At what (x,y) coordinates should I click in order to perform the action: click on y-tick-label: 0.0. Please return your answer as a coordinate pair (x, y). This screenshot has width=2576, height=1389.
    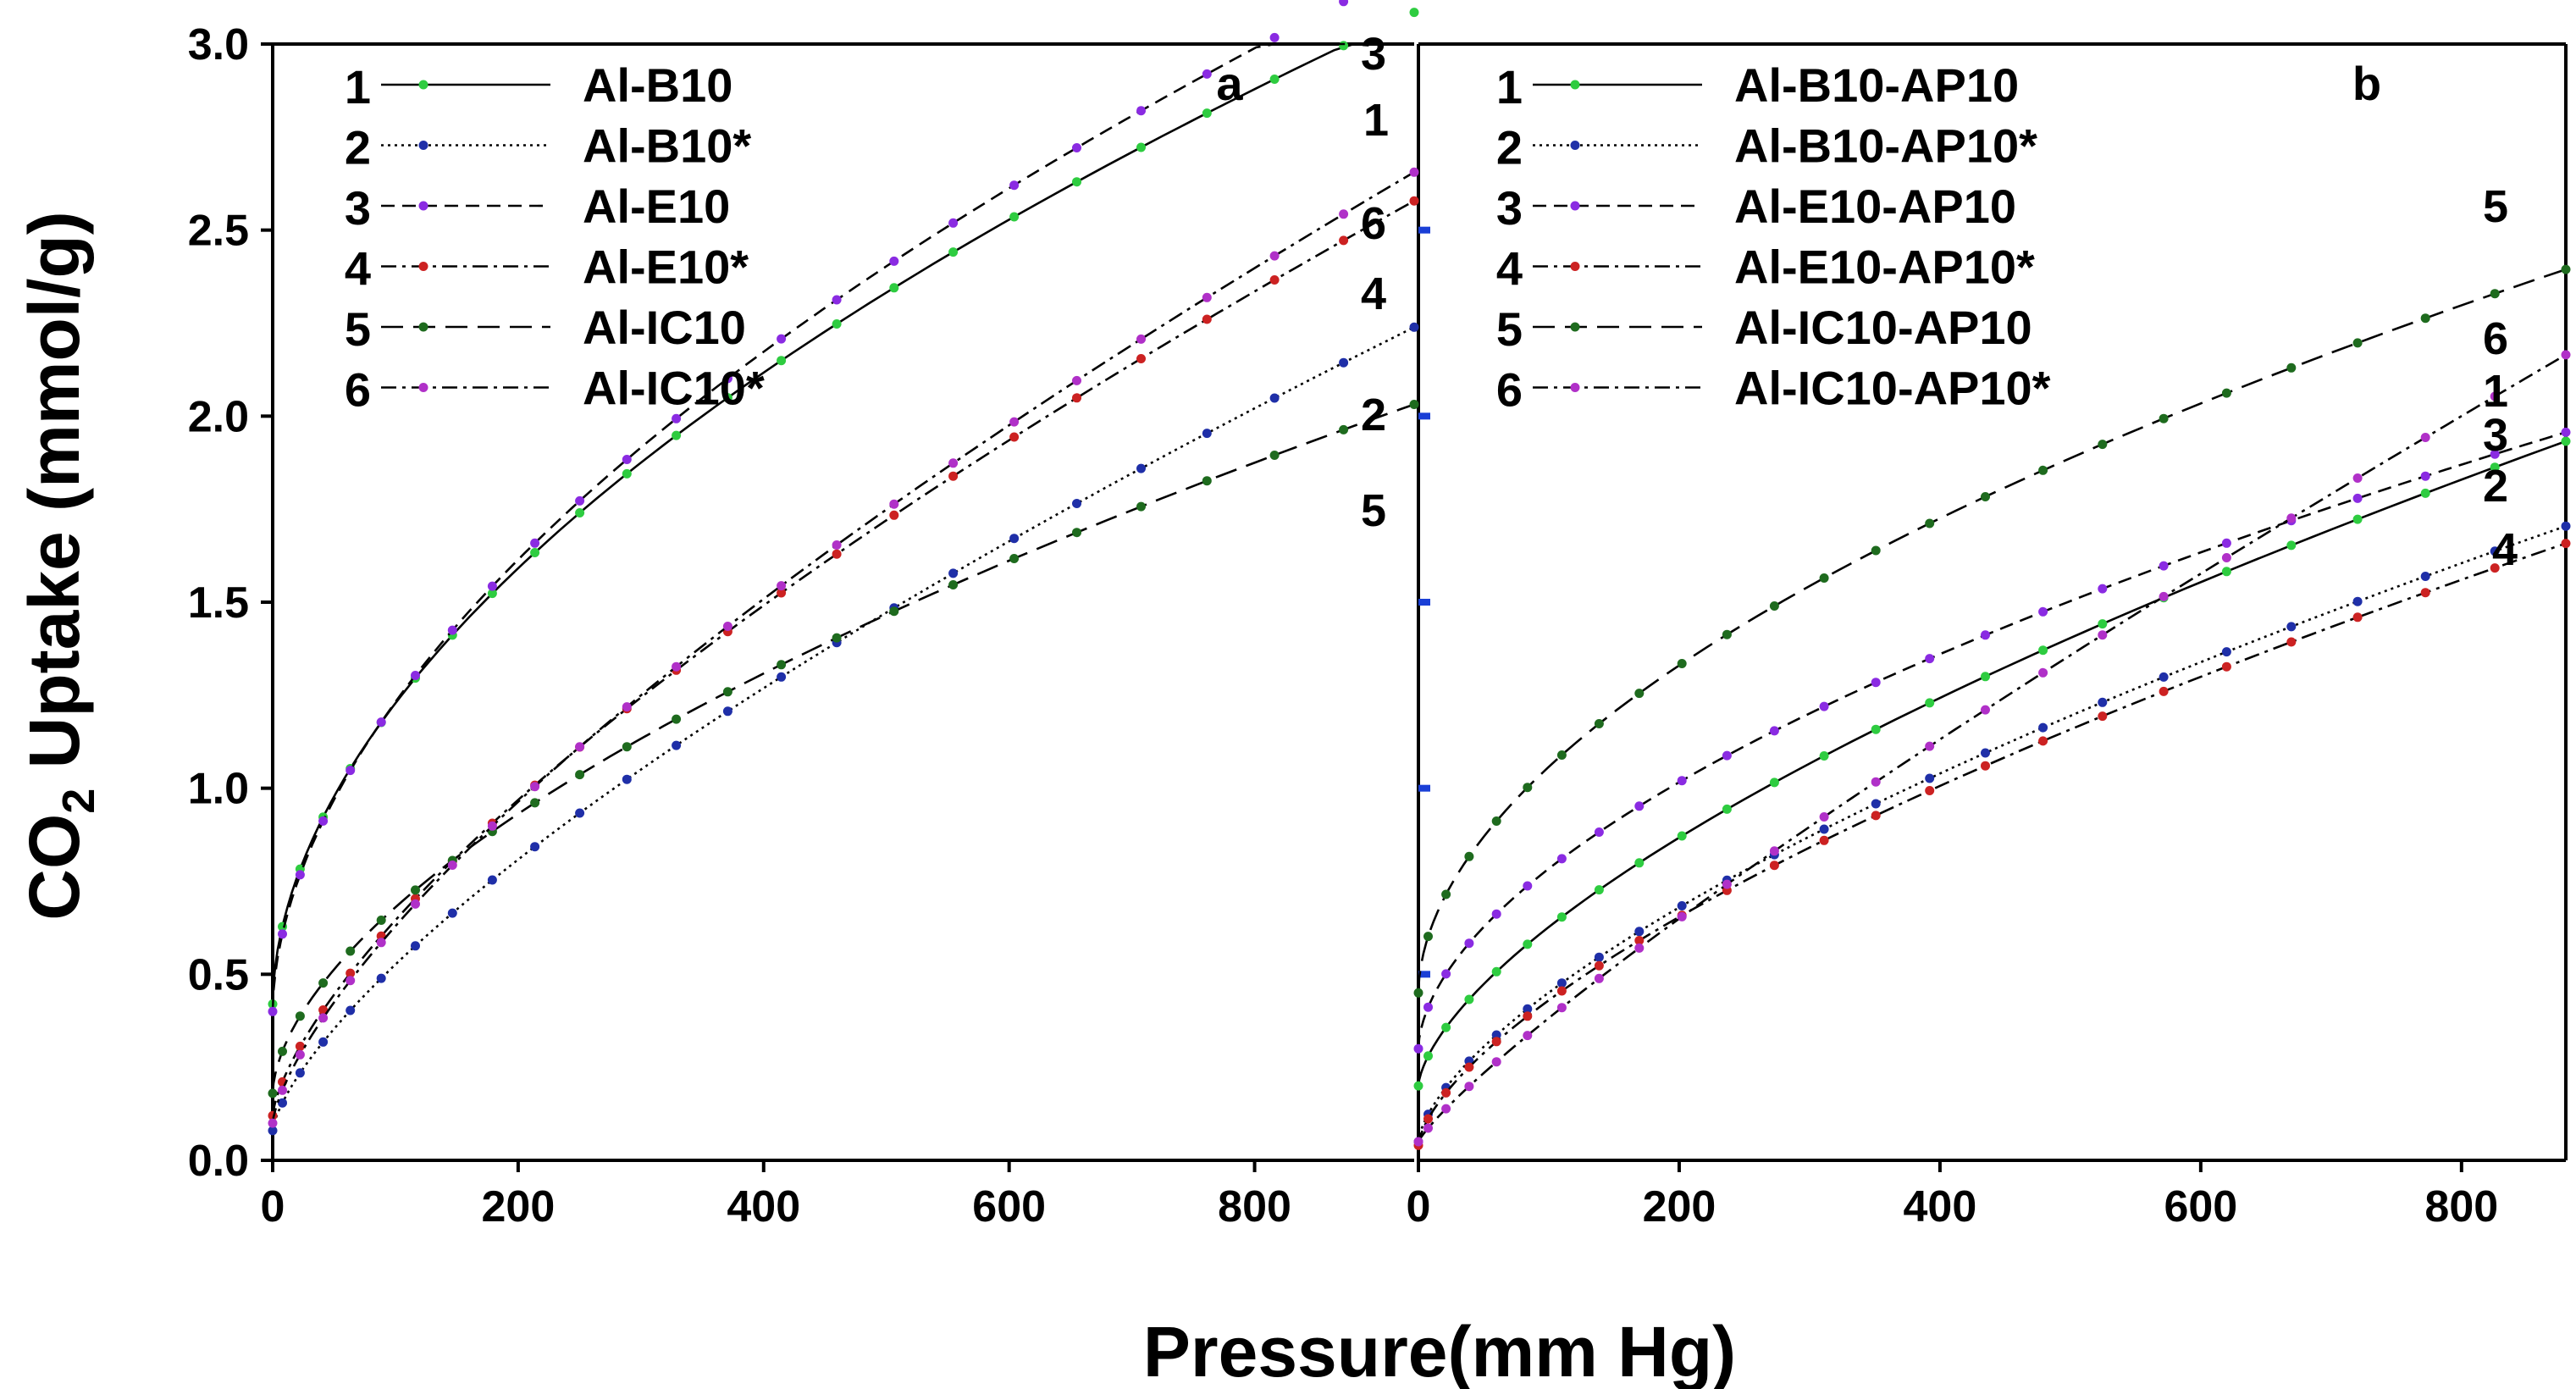
    Looking at the image, I should click on (219, 1161).